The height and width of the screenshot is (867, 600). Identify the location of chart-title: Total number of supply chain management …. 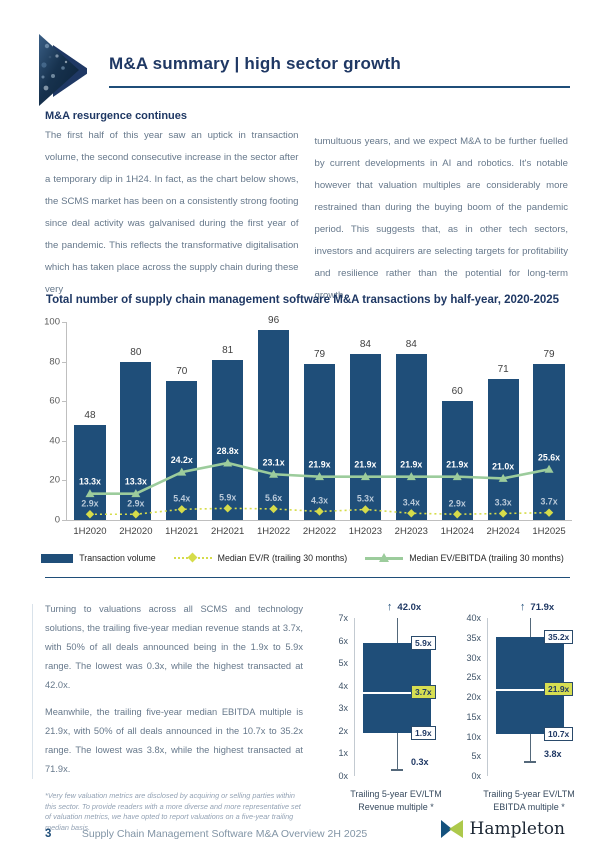
(302, 300).